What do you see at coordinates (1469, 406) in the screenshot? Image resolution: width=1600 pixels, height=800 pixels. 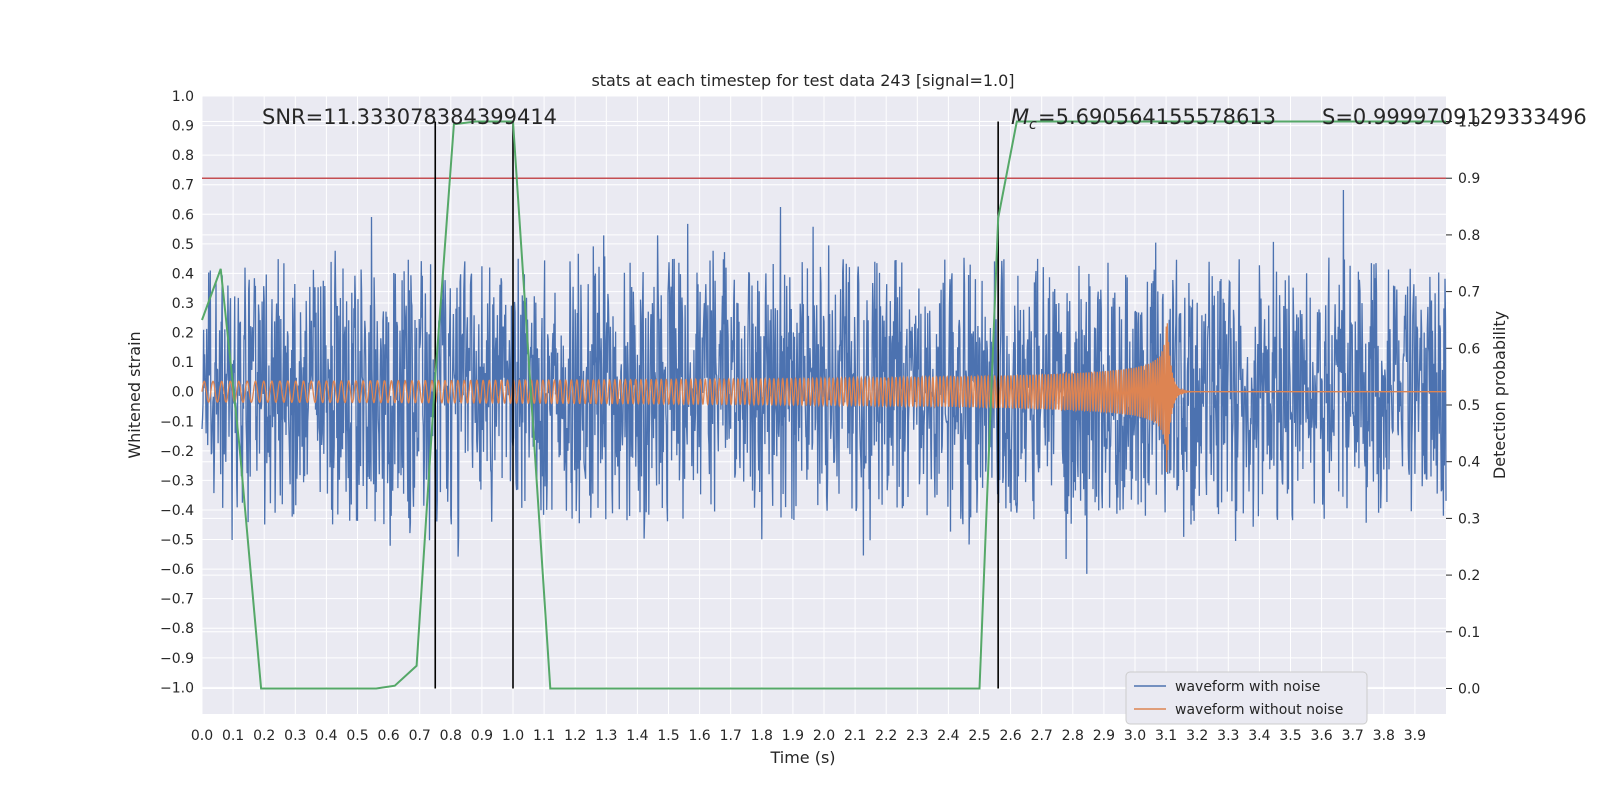 I see `y-right-tick-label: 0.5` at bounding box center [1469, 406].